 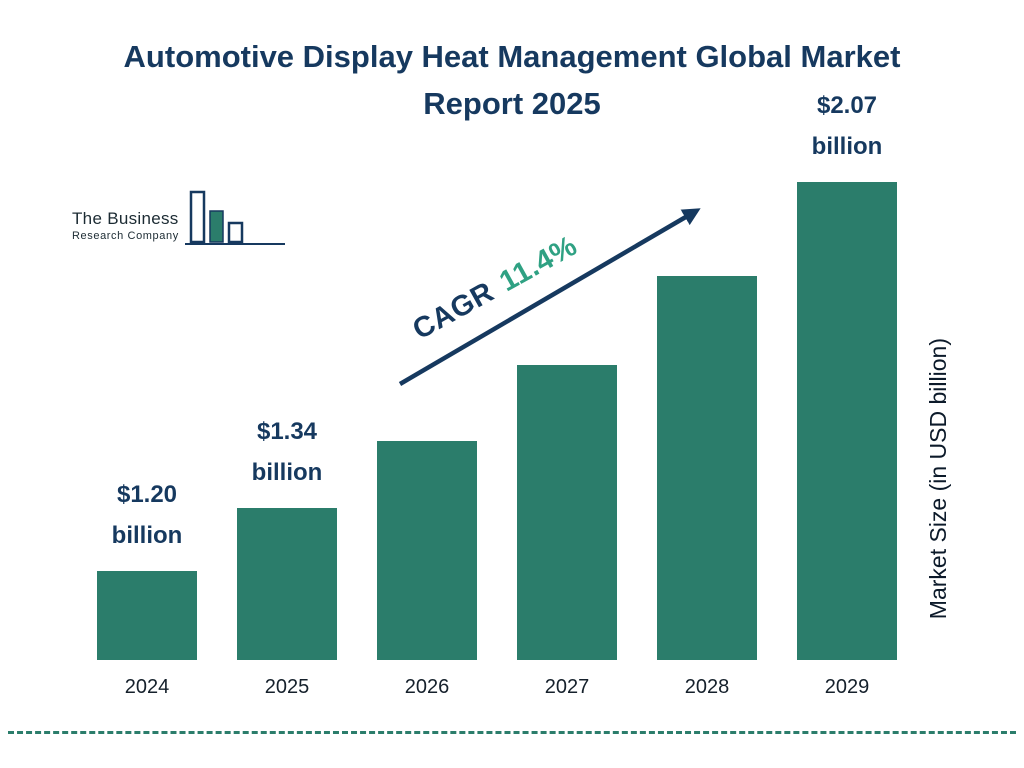 I want to click on company-logo-subname: Research Company, so click(x=125, y=236).